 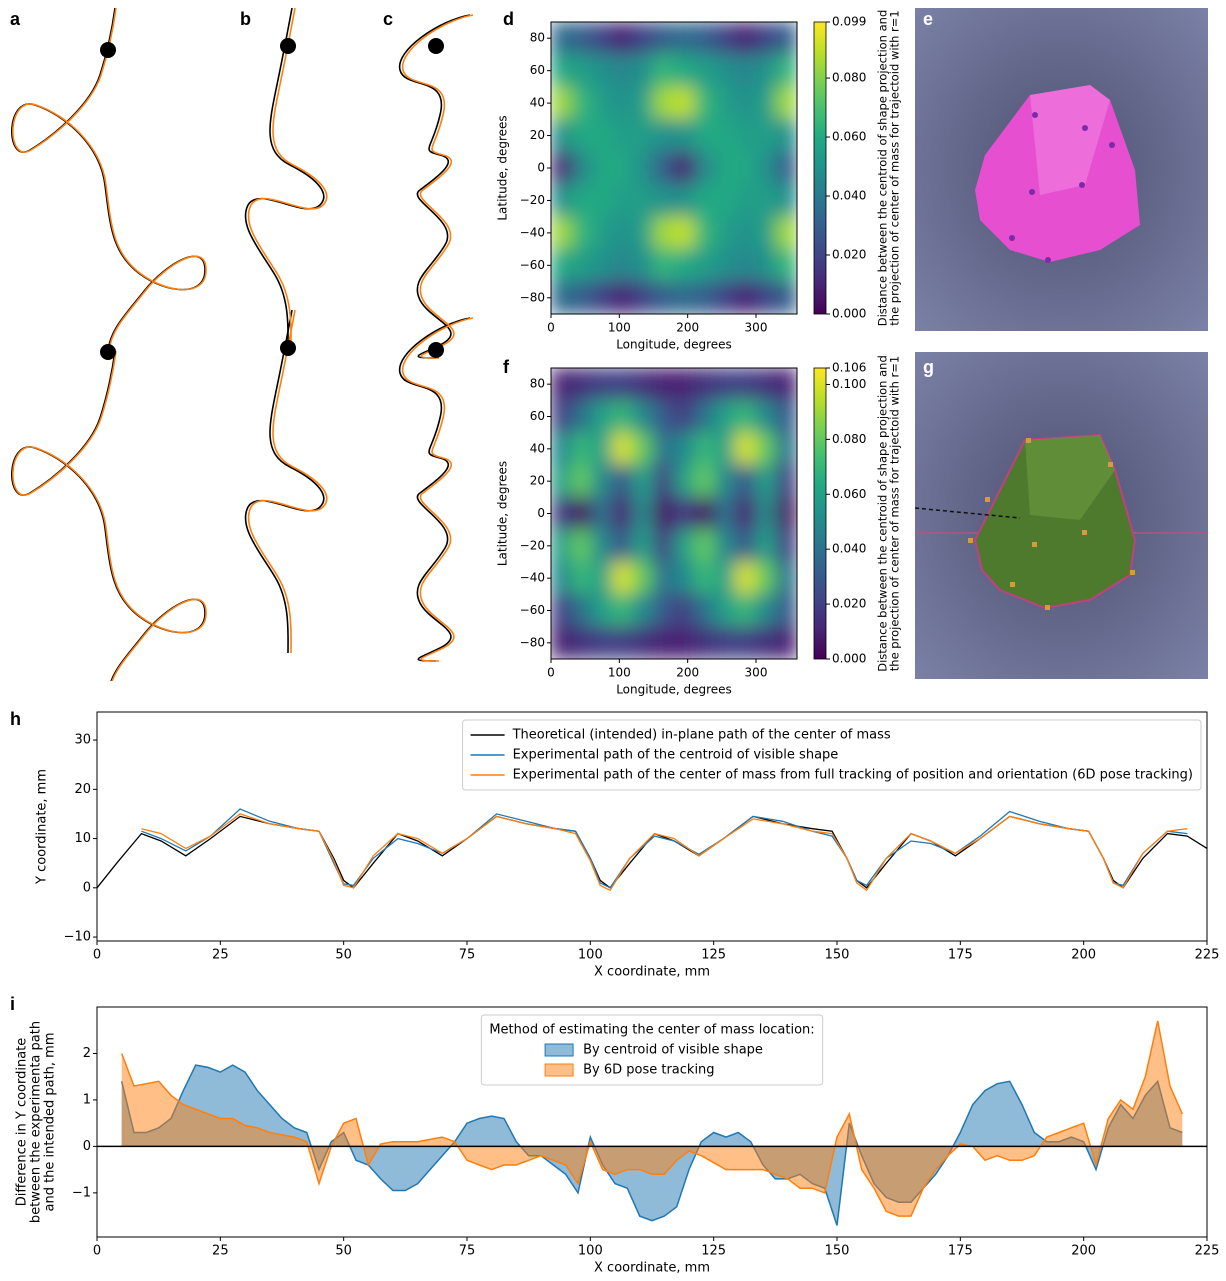 I want to click on x-tick-label: 175, so click(x=960, y=955).